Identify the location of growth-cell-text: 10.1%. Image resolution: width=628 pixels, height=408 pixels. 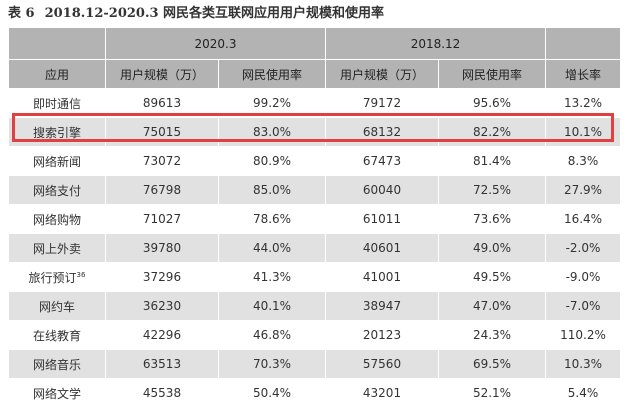
(583, 132).